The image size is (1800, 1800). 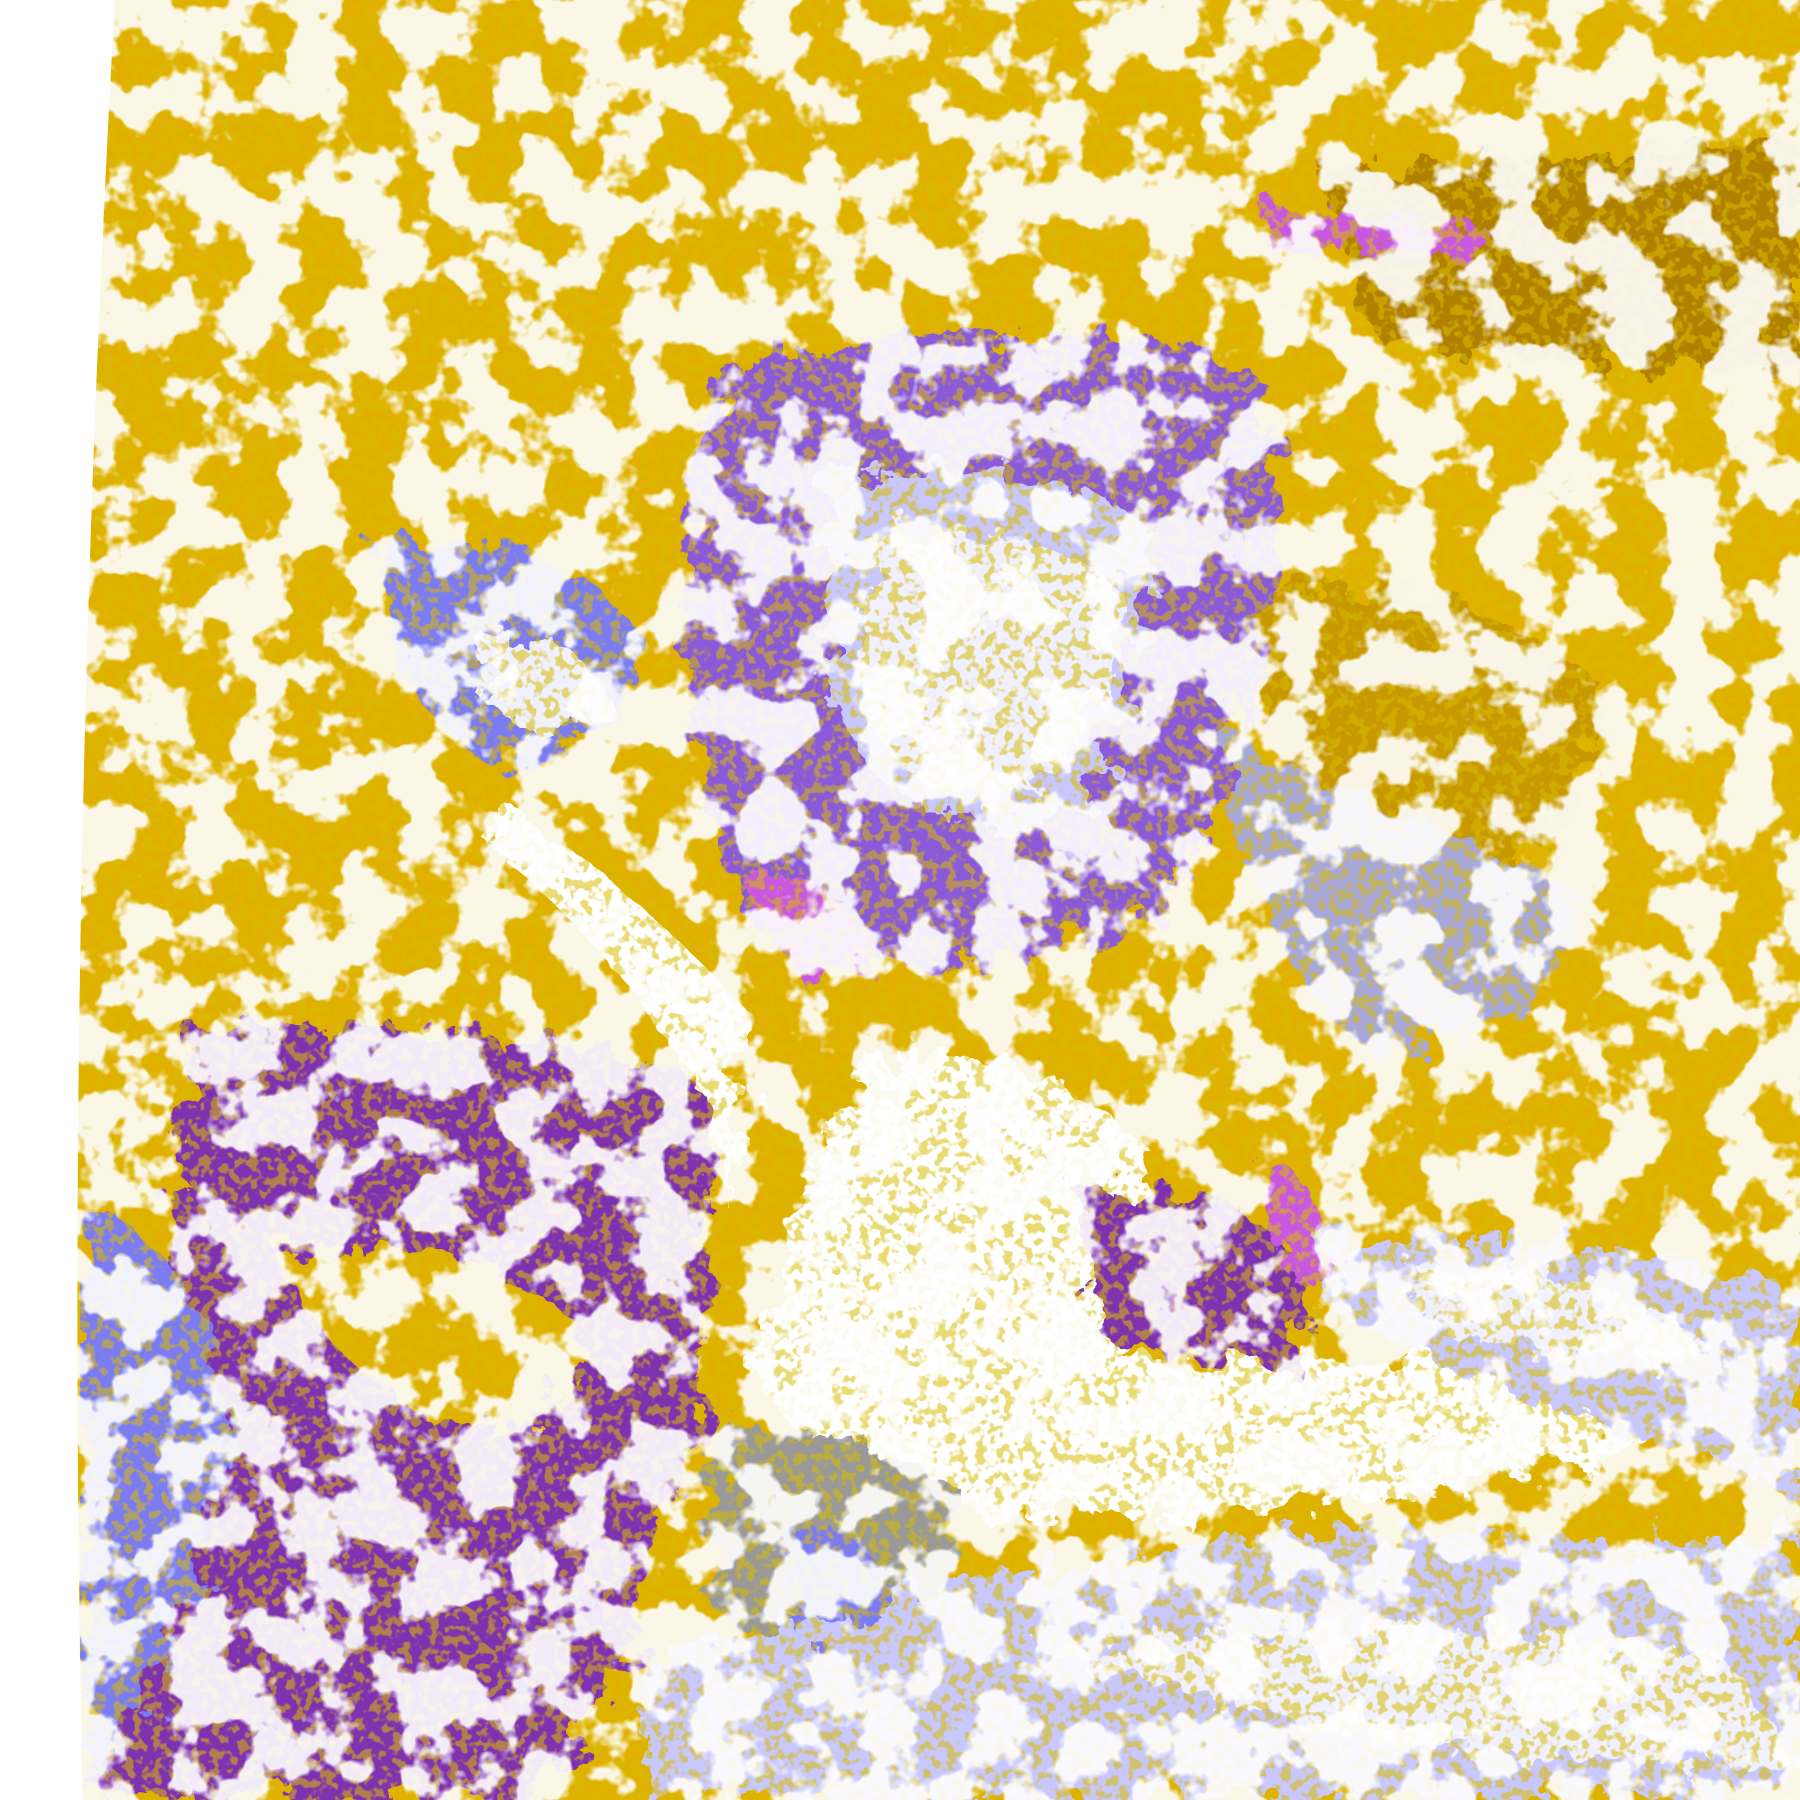 What do you see at coordinates (57, 900) in the screenshot?
I see `off-disk-space` at bounding box center [57, 900].